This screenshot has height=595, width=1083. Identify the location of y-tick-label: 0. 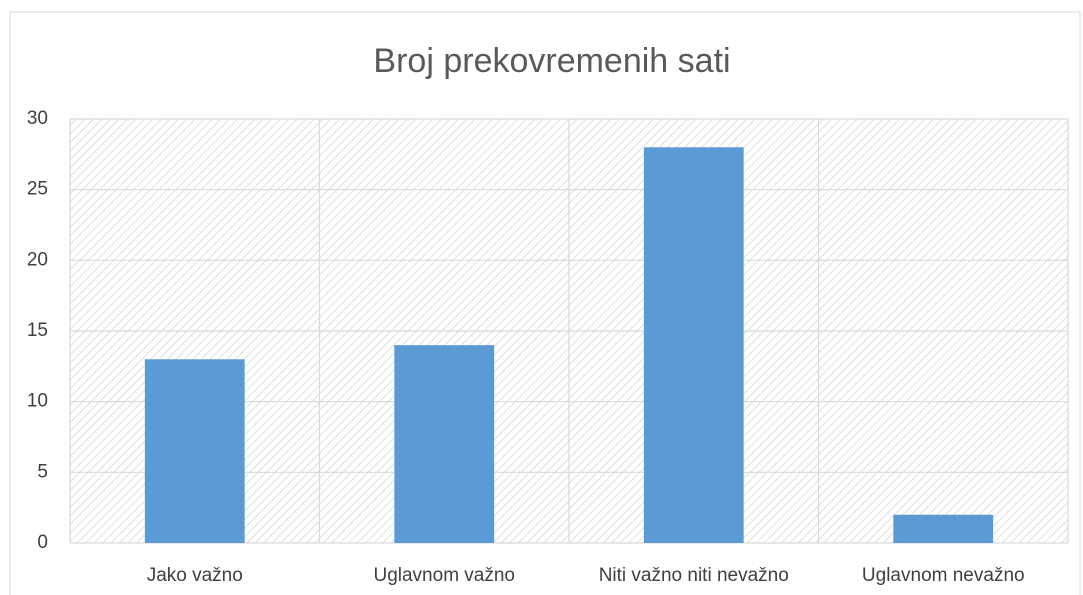
(42, 542).